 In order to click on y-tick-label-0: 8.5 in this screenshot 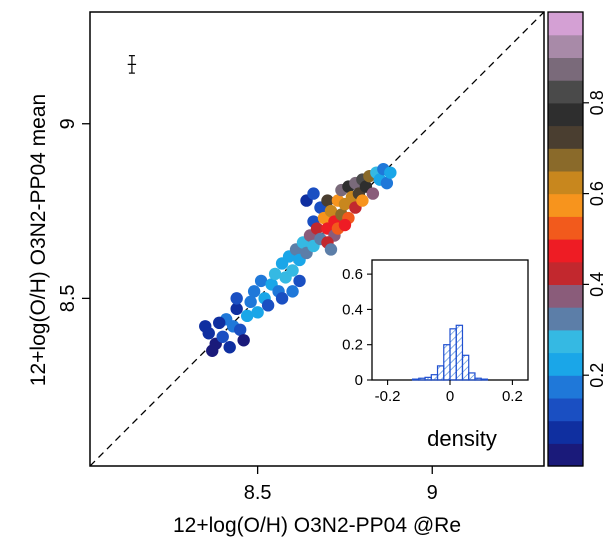, I will do `click(68, 298)`.